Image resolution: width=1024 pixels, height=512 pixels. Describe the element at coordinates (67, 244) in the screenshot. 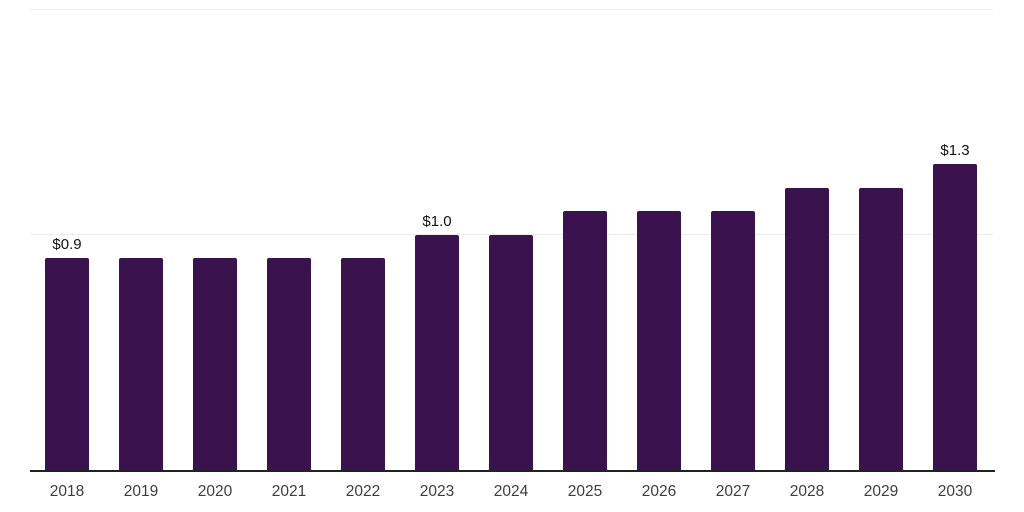

I see `data-label-2018: $0.9` at that location.